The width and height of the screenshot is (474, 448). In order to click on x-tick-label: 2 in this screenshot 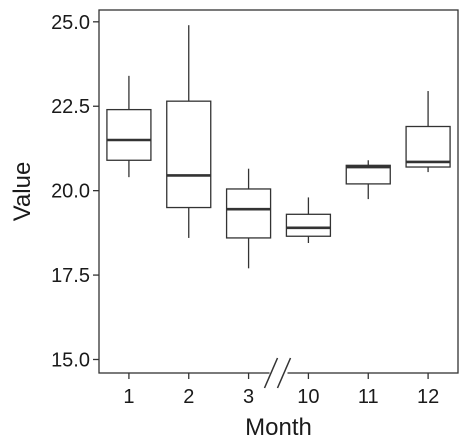, I will do `click(188, 397)`.